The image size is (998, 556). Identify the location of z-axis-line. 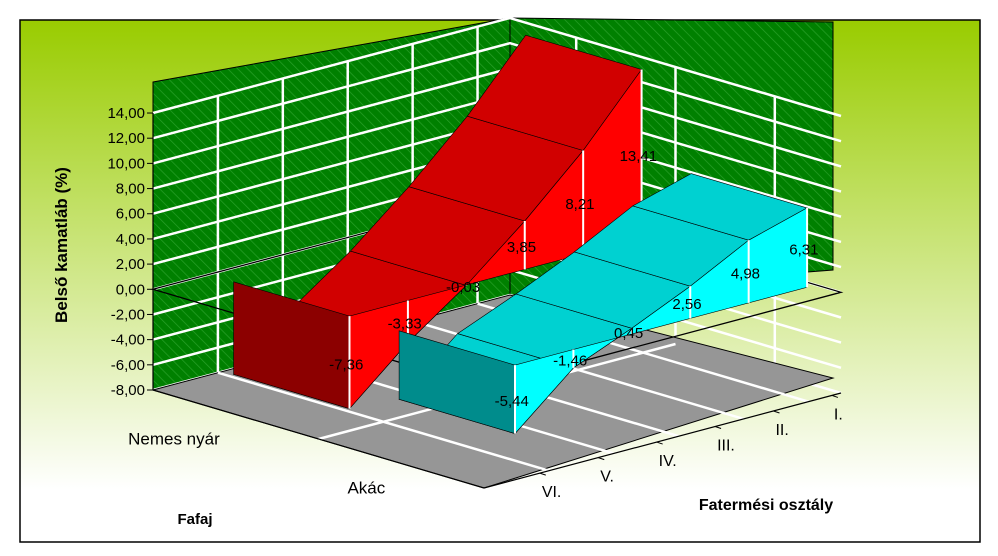
(318, 439).